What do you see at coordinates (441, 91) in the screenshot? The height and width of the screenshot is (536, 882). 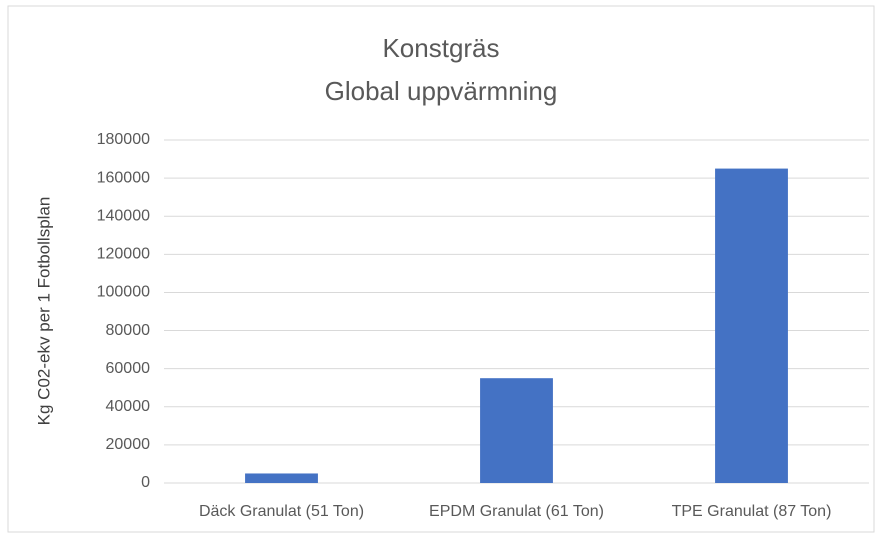 I see `chart-subtitle: Global uppvärmning` at bounding box center [441, 91].